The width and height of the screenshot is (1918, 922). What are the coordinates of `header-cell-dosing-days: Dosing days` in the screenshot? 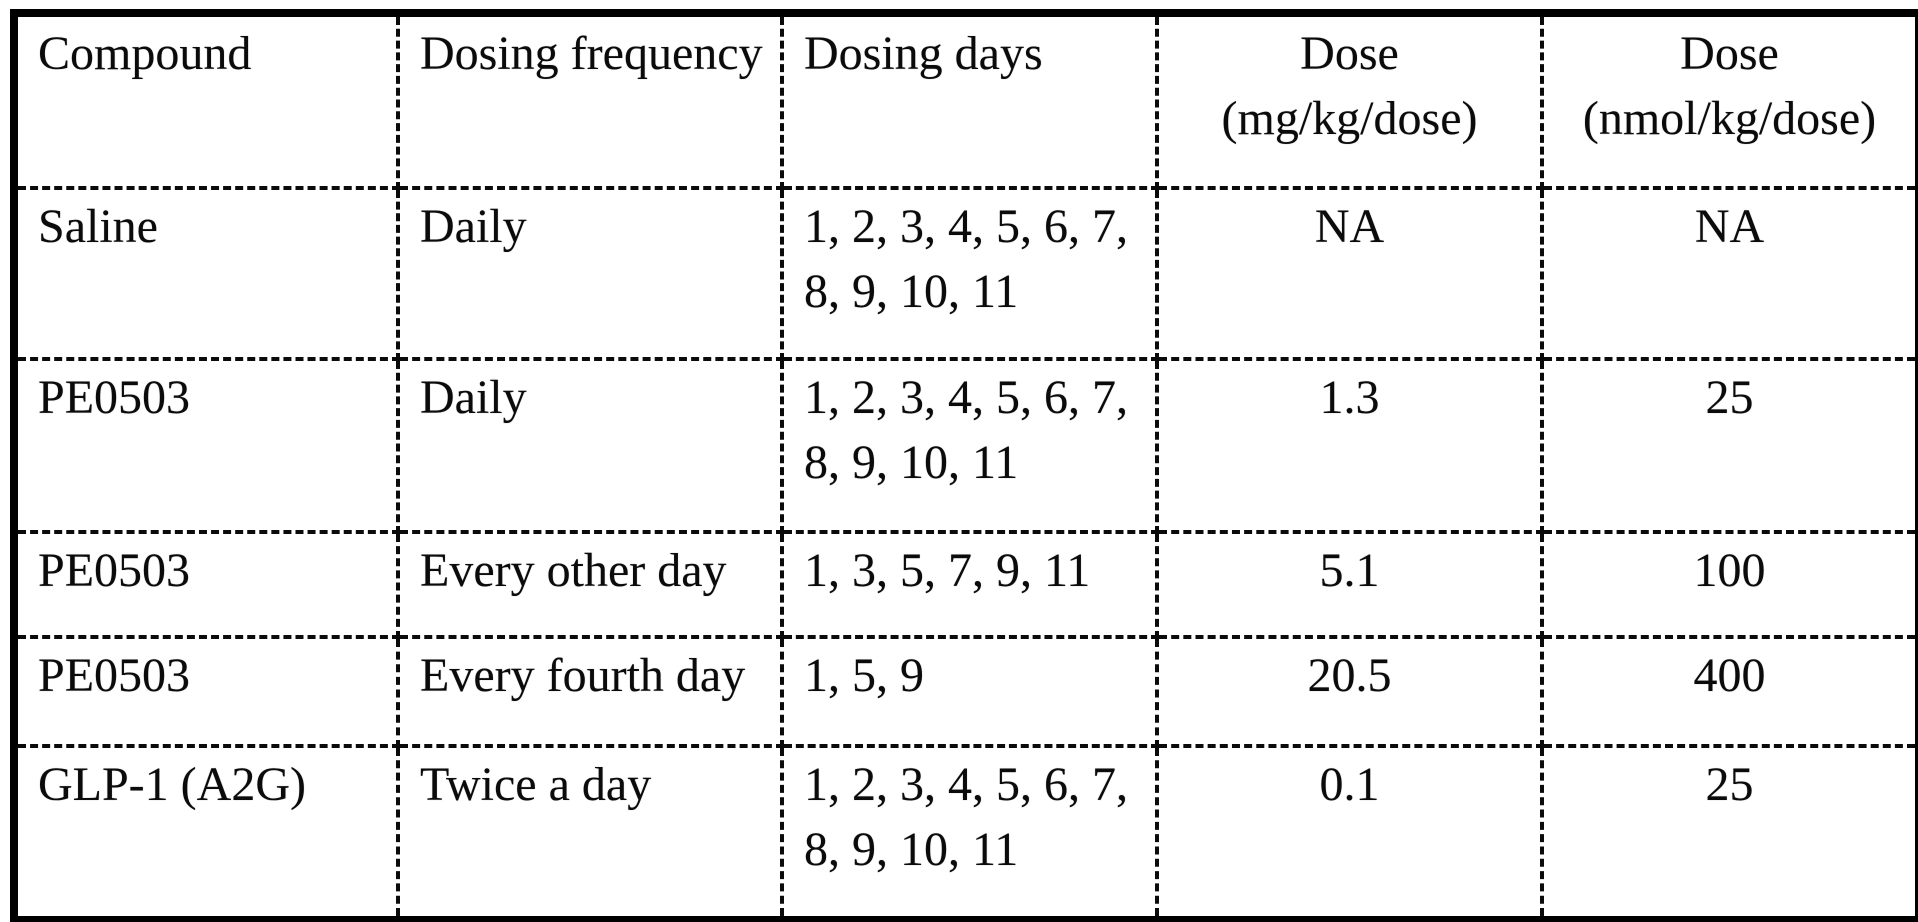 It's located at (969, 99).